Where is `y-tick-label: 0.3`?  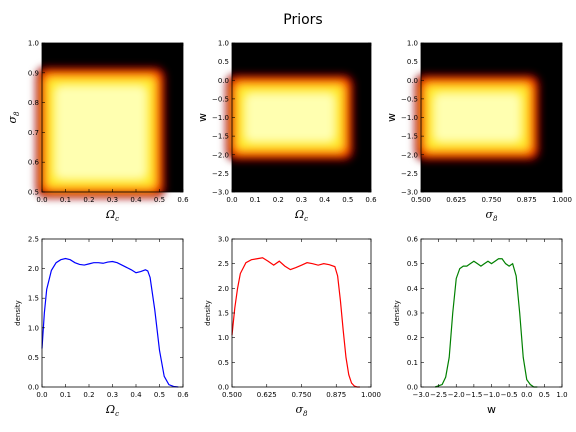 y-tick-label: 0.3 is located at coordinates (412, 314).